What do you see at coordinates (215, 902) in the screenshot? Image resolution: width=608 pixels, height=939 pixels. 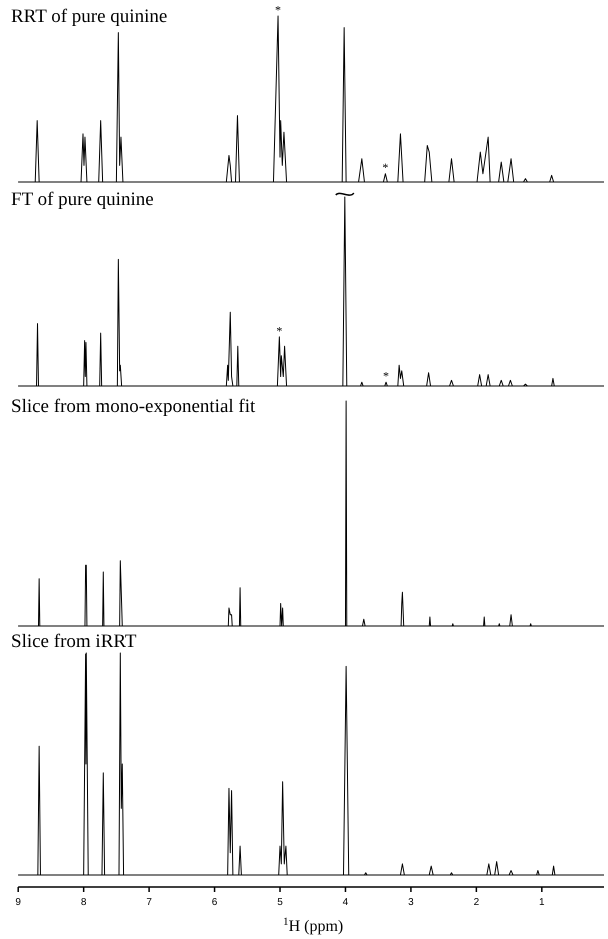 I see `x-tick-label: 6` at bounding box center [215, 902].